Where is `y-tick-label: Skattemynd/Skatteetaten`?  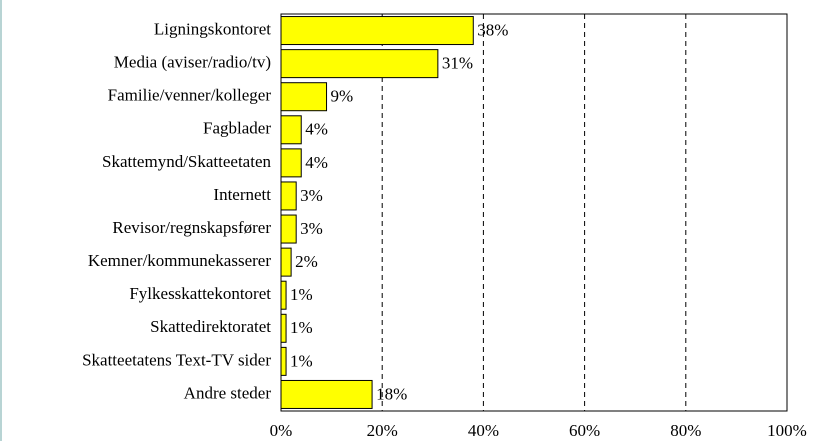 y-tick-label: Skattemynd/Skatteetaten is located at coordinates (187, 161).